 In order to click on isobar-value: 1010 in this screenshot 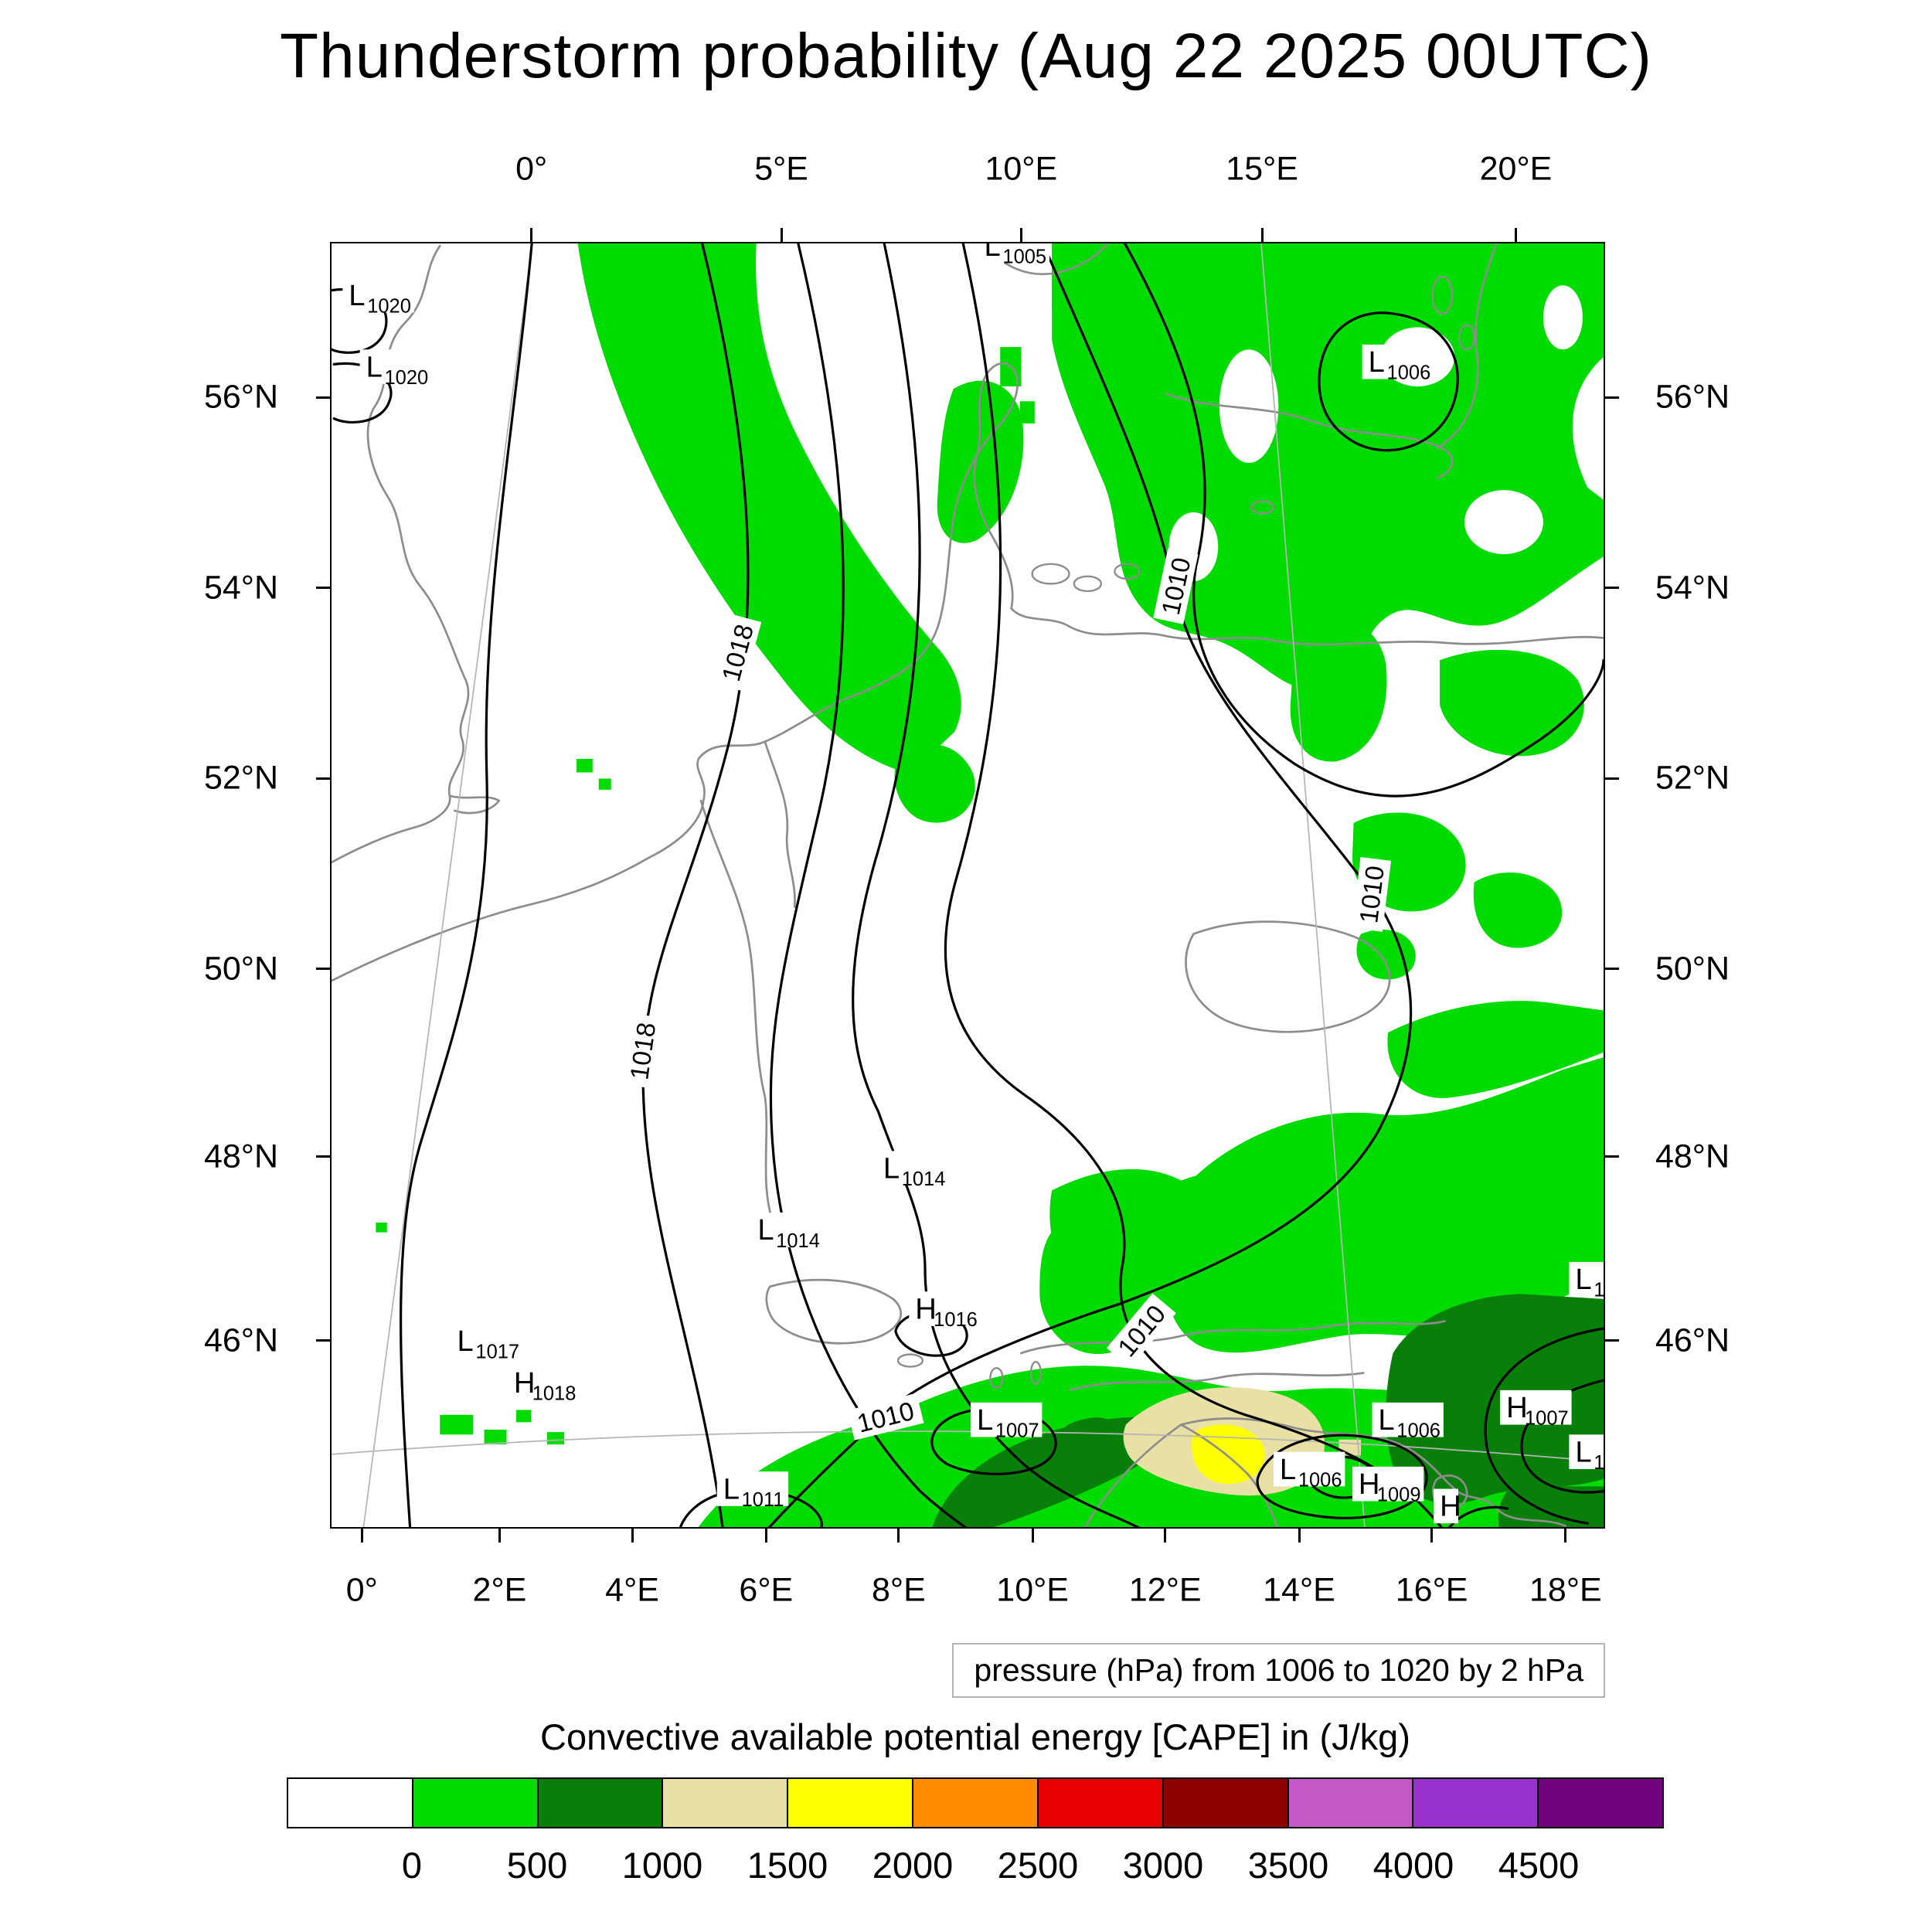, I will do `click(1373, 894)`.